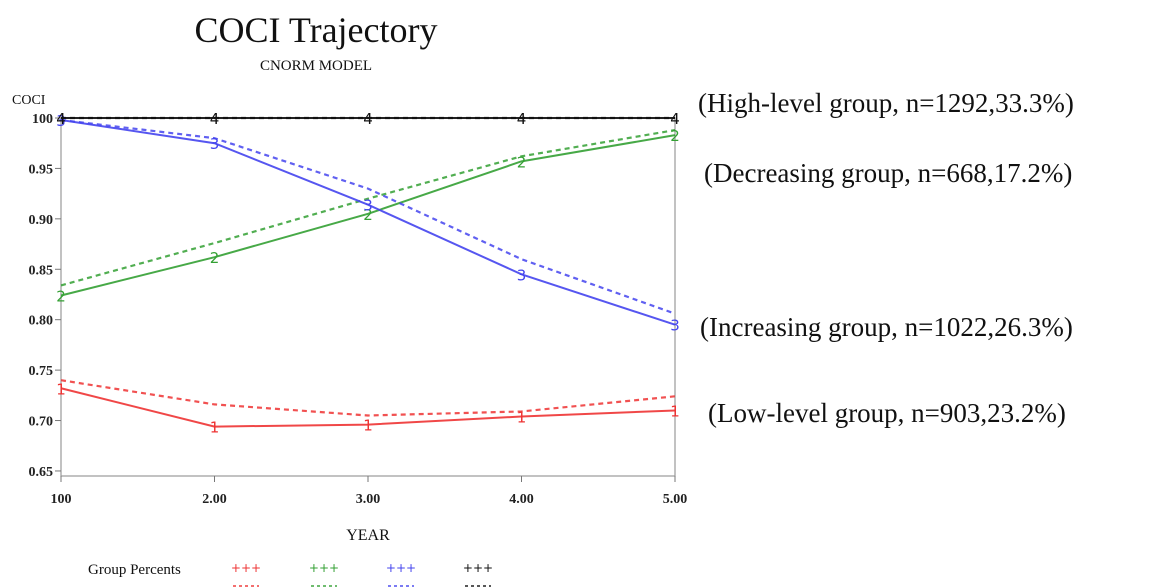  What do you see at coordinates (246, 568) in the screenshot?
I see `legend-entry-1: +++` at bounding box center [246, 568].